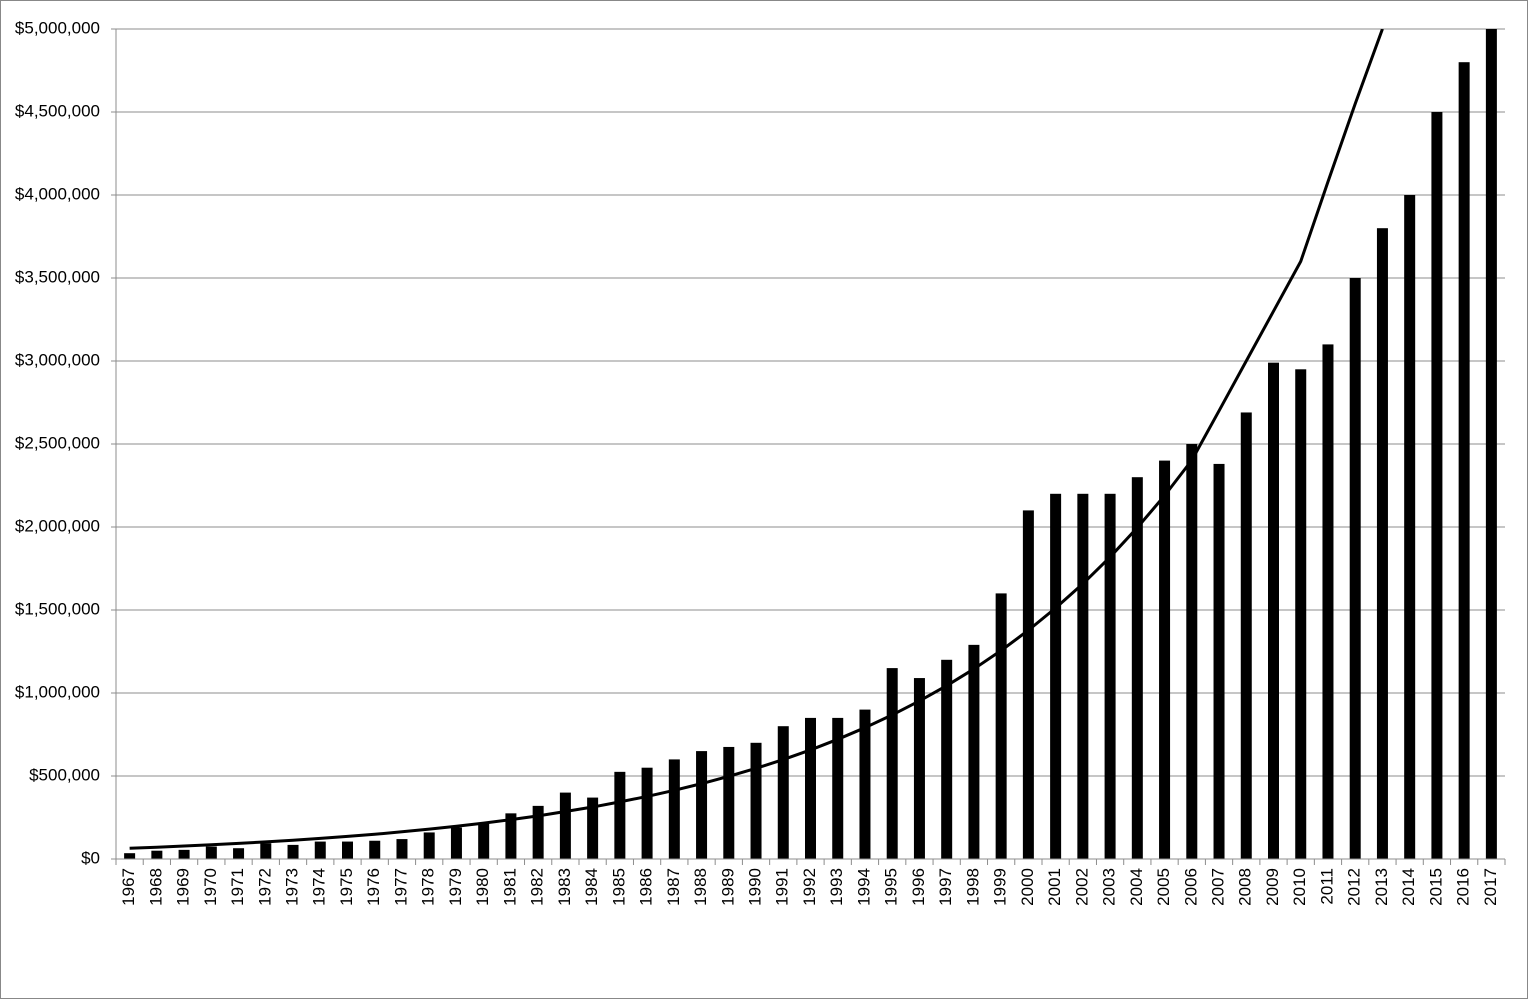 This screenshot has width=1528, height=1004. What do you see at coordinates (128, 887) in the screenshot?
I see `x-tick-label: 1967` at bounding box center [128, 887].